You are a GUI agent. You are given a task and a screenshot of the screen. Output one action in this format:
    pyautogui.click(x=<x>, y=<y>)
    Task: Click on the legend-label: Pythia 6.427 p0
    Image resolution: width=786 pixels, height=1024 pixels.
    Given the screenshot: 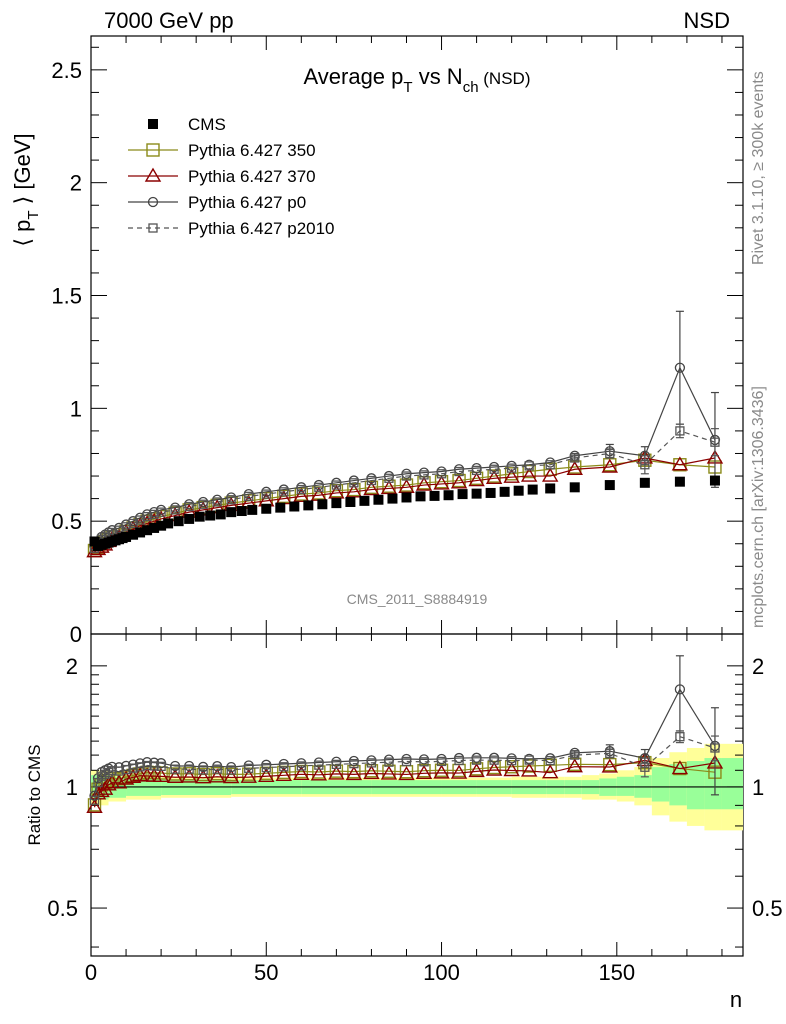 What is the action you would take?
    pyautogui.click(x=247, y=202)
    